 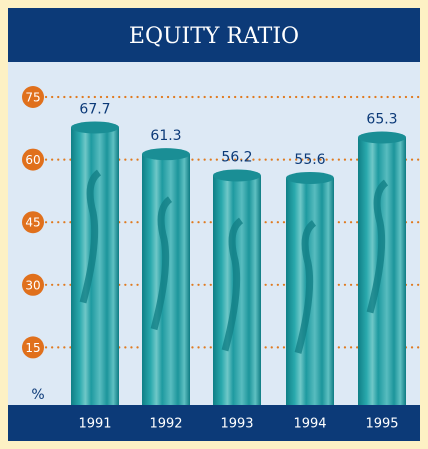 I want to click on bar, so click(x=382, y=271).